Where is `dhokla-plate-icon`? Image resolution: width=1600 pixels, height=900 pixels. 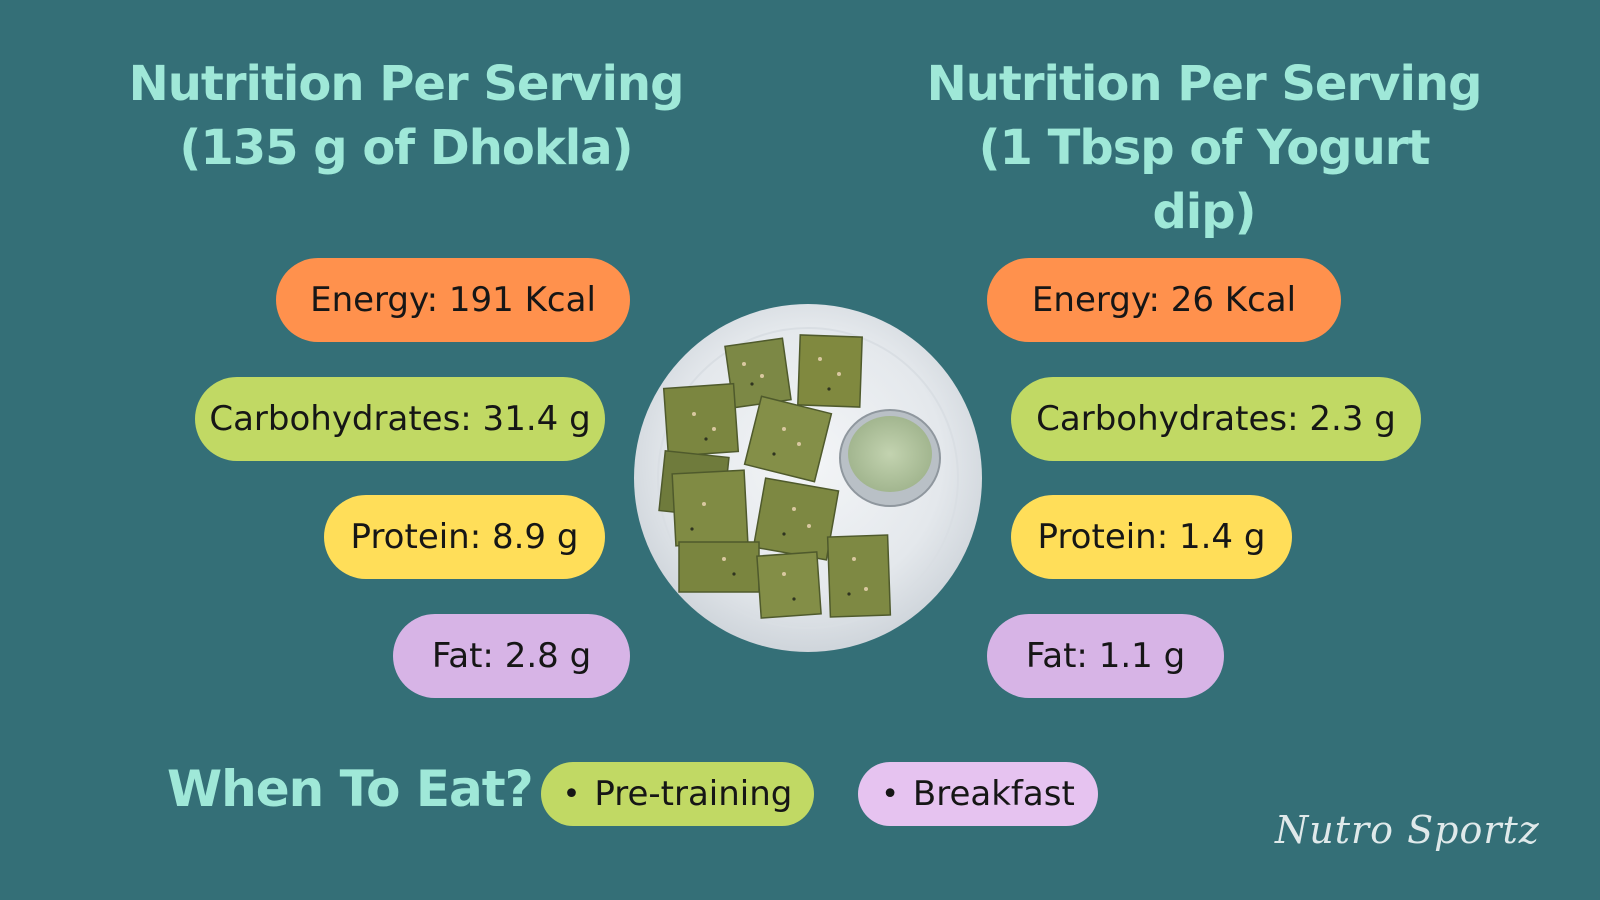
dhokla-plate-icon is located at coordinates (808, 478).